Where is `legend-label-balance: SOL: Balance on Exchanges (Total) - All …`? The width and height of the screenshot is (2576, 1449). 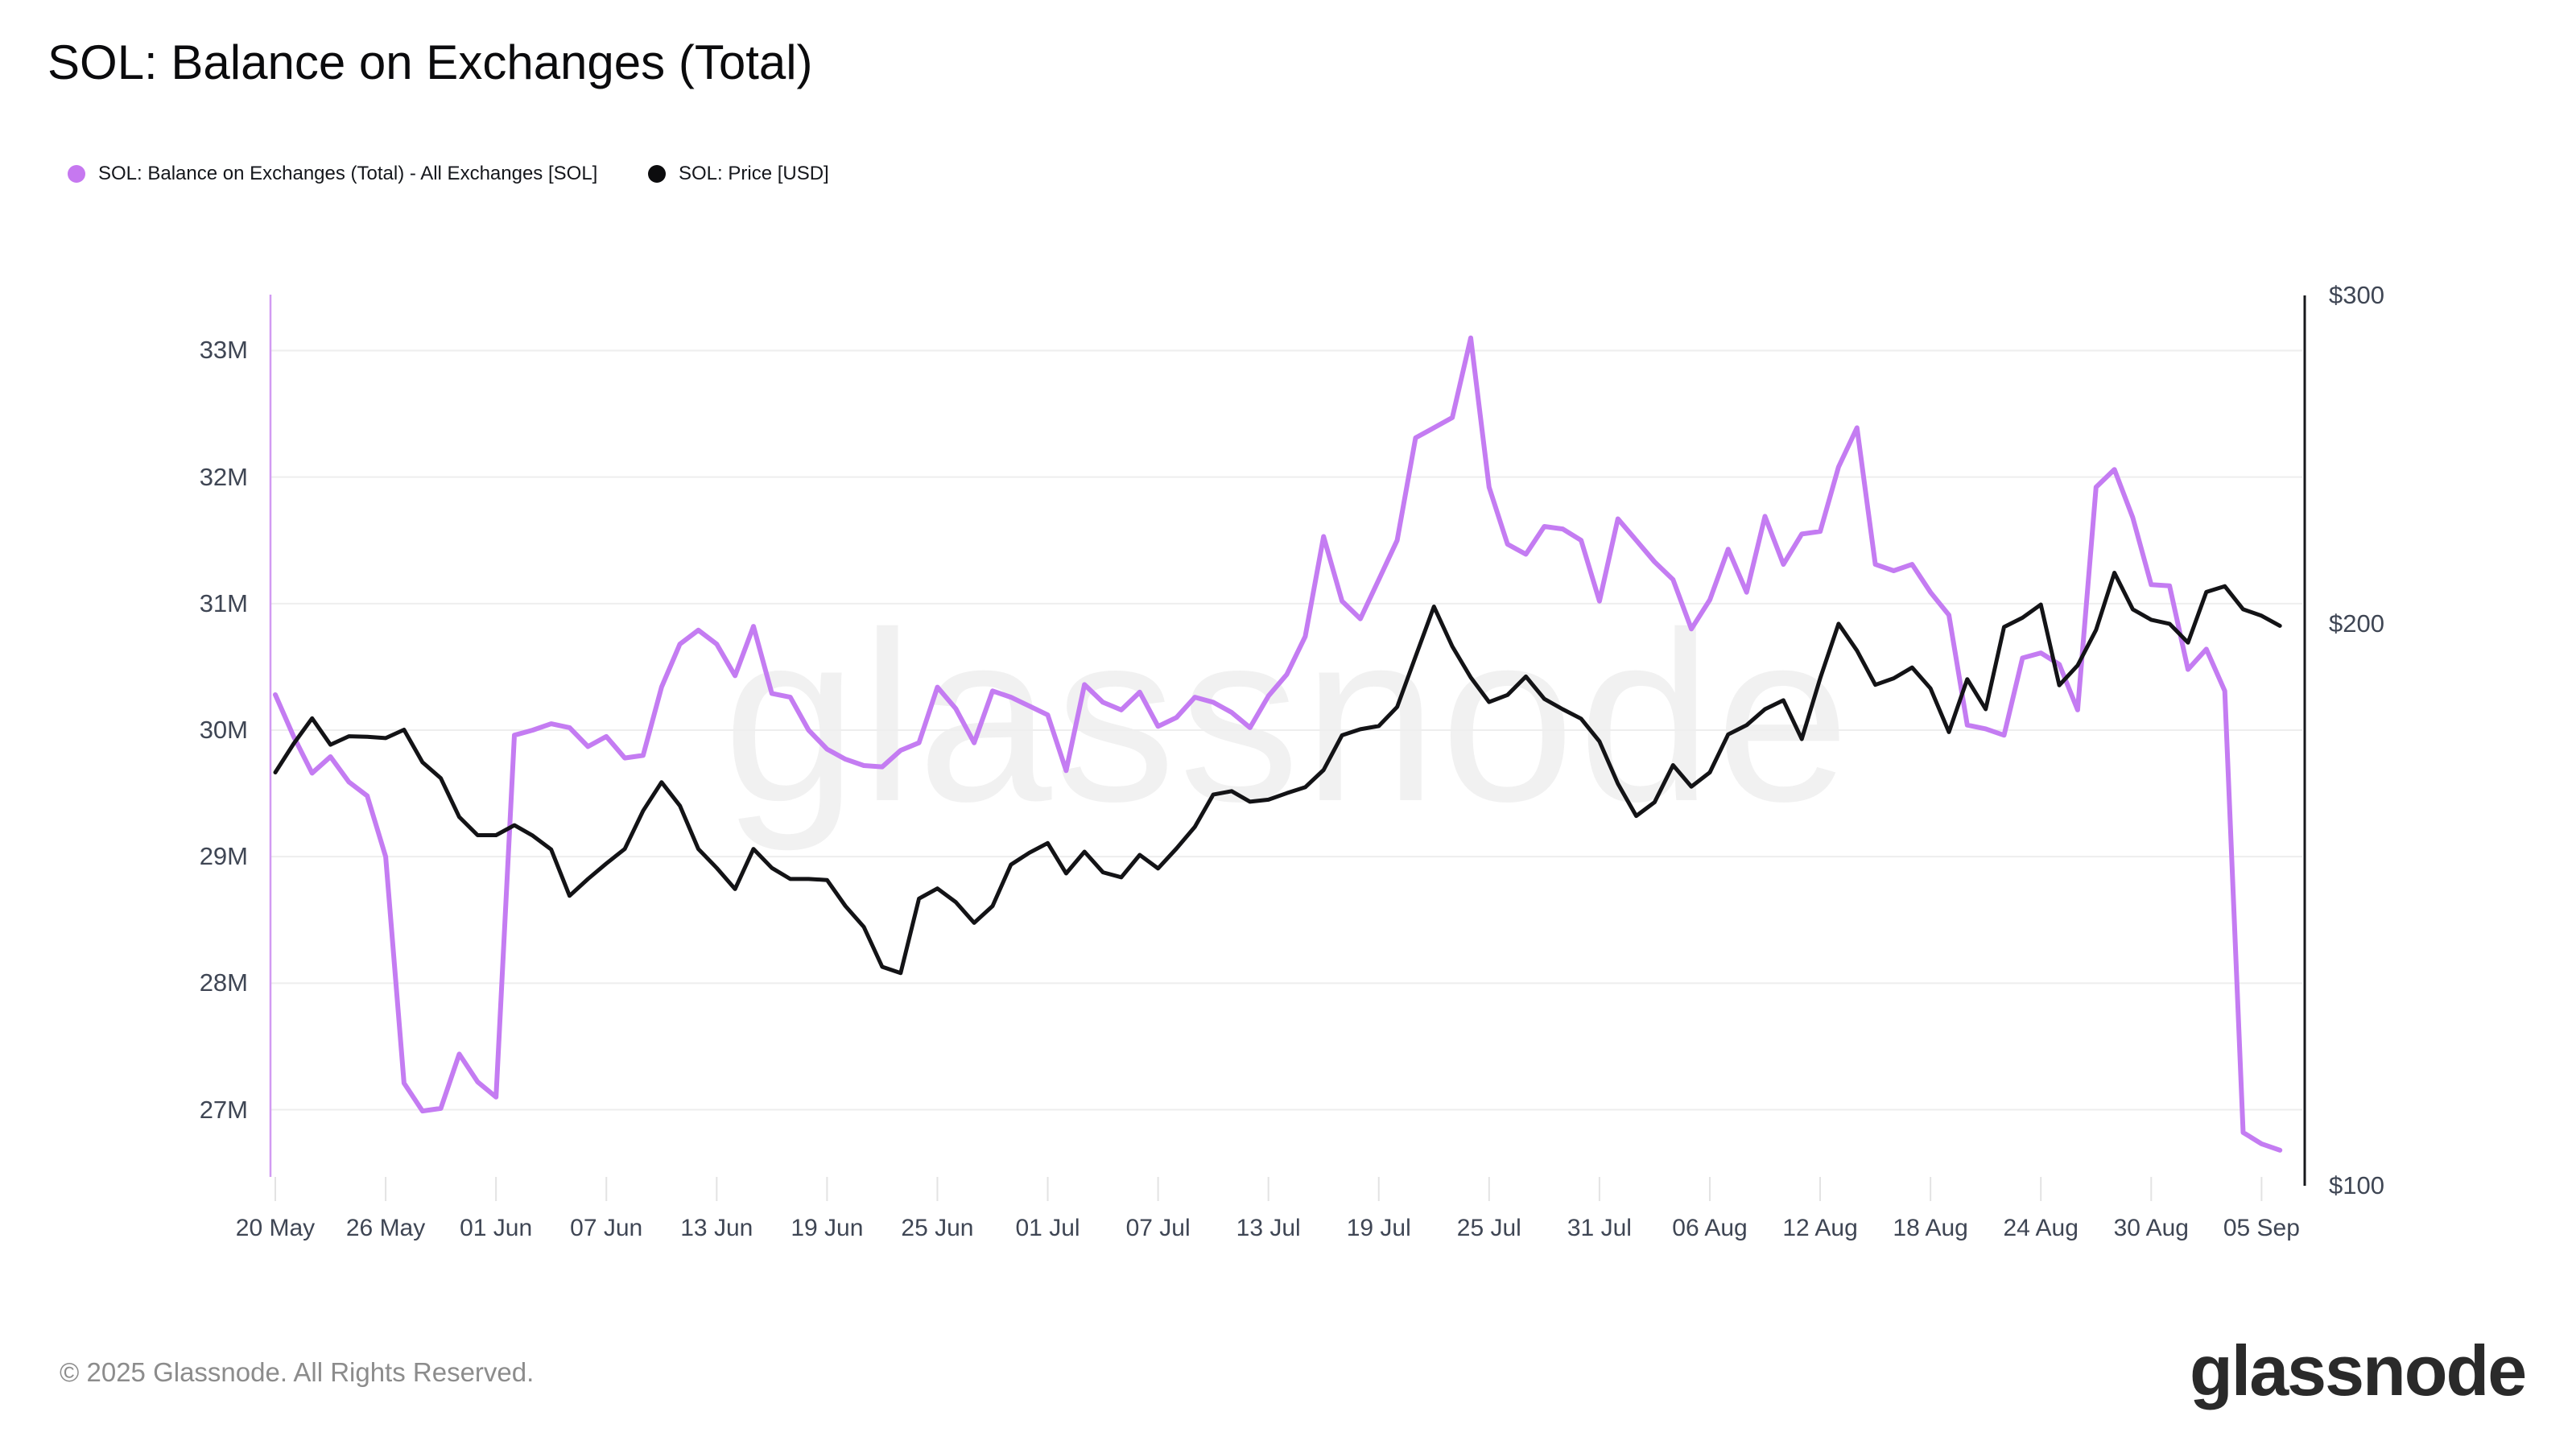 legend-label-balance: SOL: Balance on Exchanges (Total) - All … is located at coordinates (348, 173).